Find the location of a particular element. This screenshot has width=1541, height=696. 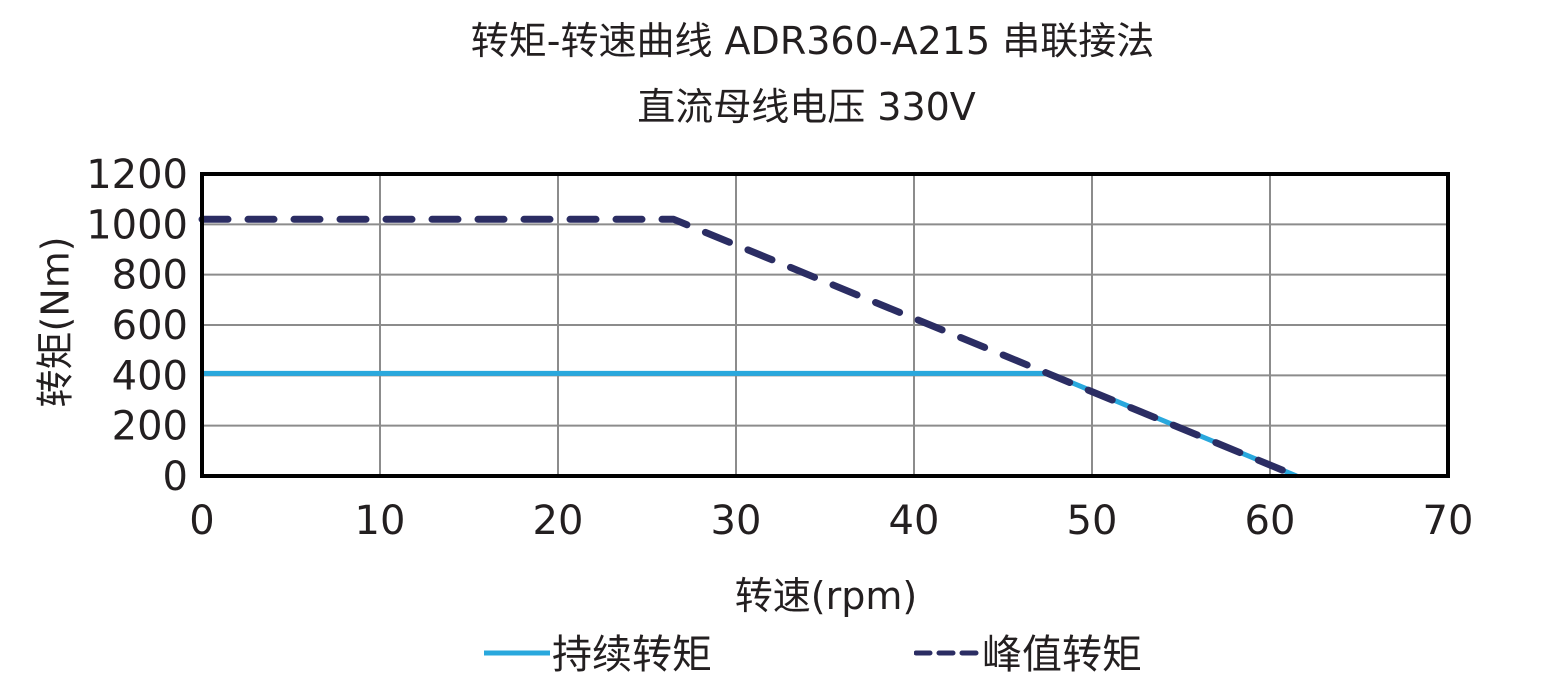

legend-label-peak: 峰值转矩 is located at coordinates (1062, 655).